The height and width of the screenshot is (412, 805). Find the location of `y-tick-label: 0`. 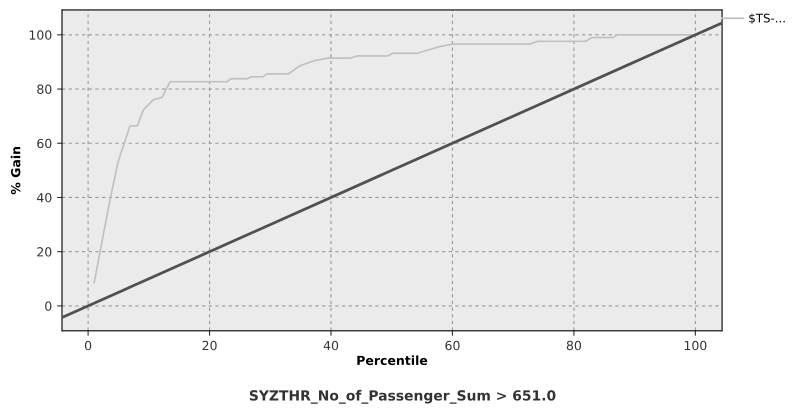

y-tick-label: 0 is located at coordinates (48, 306).